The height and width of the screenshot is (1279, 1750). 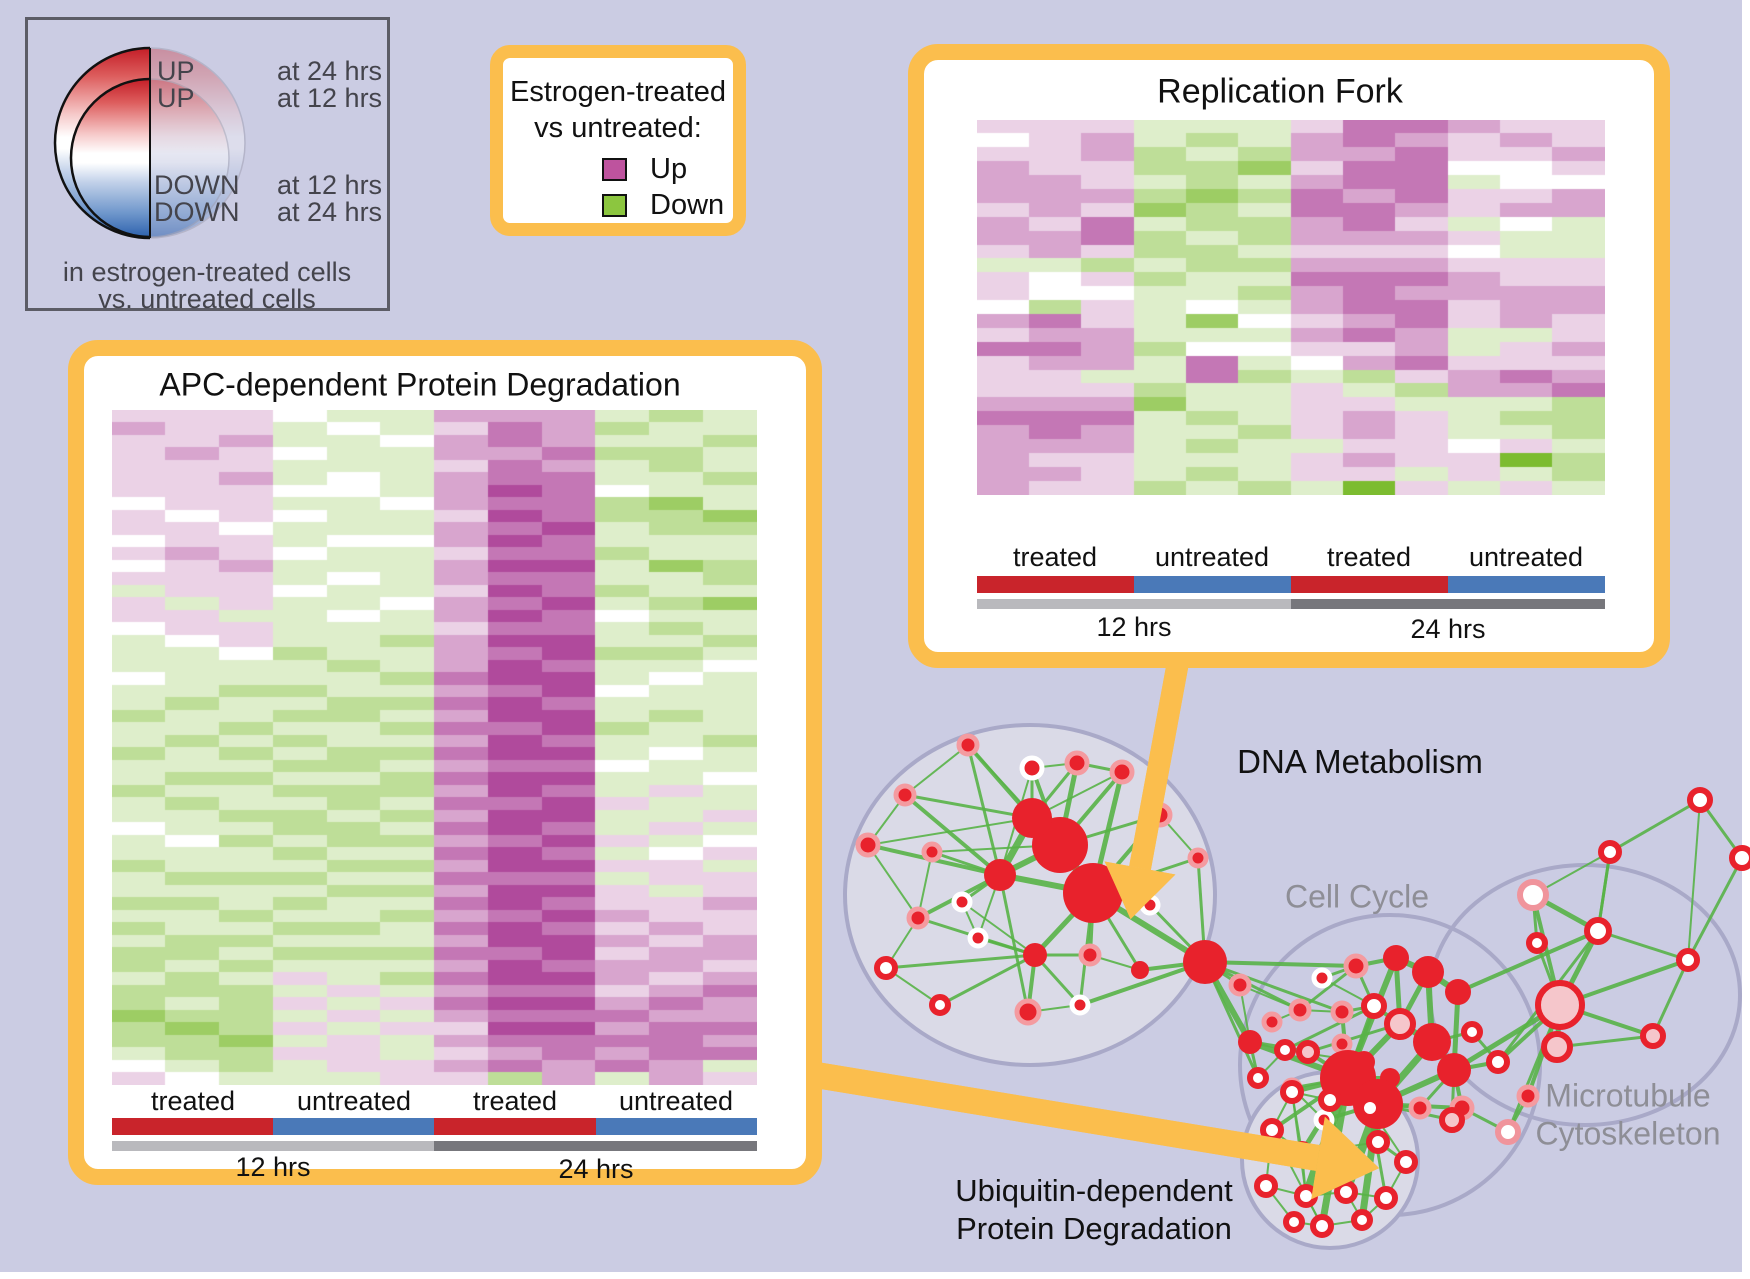 I want to click on rf-time-24: 24 hrs, so click(x=1448, y=629).